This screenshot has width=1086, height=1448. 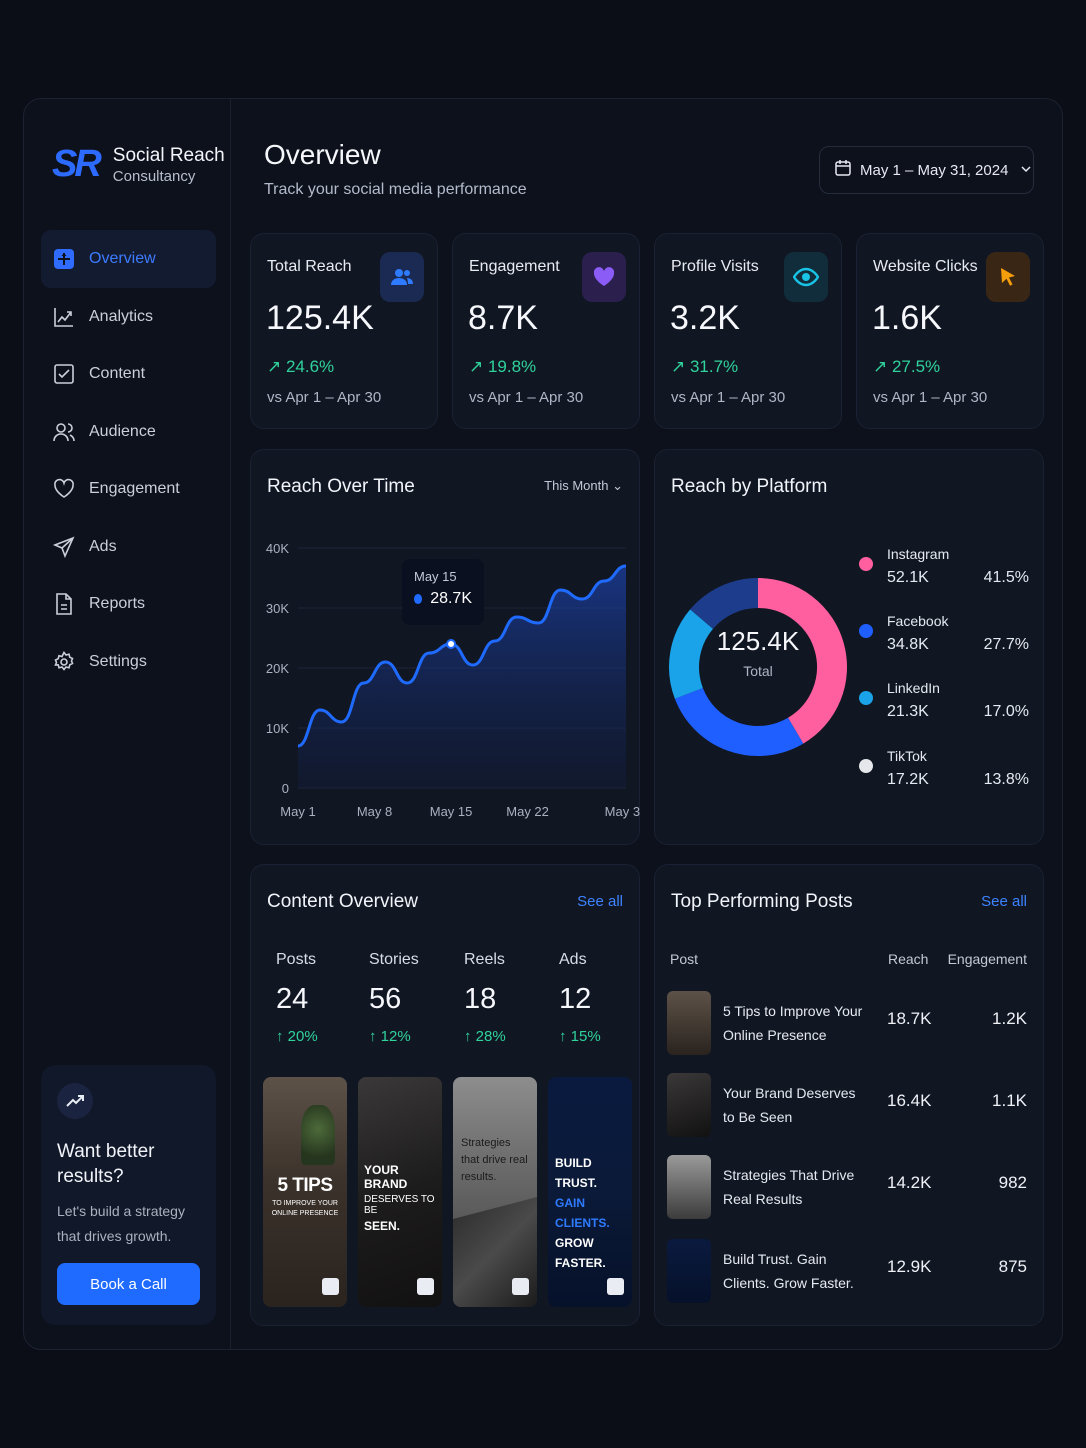 I want to click on promo-title: Want better results?, so click(x=106, y=1164).